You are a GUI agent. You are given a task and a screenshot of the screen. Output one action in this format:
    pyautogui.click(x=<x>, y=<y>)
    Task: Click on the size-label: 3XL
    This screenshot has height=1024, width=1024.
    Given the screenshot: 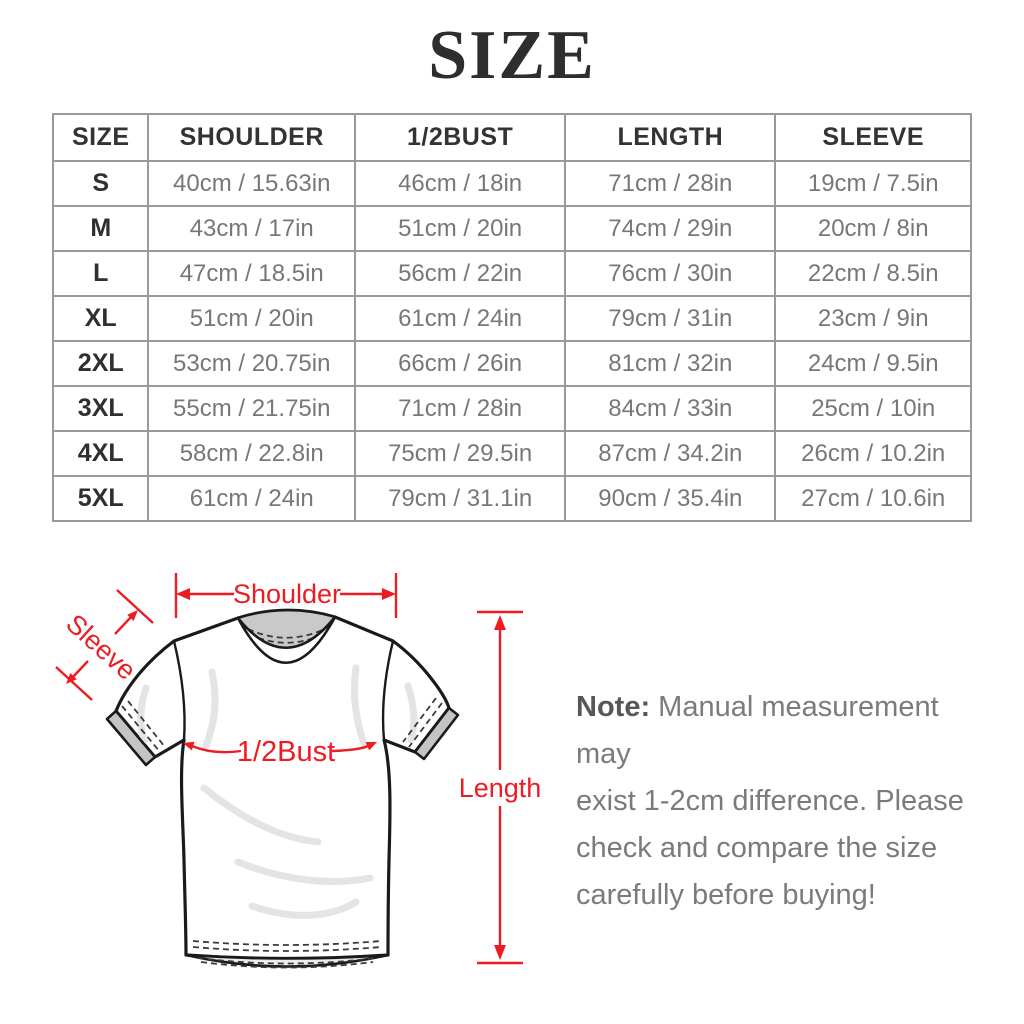 What is the action you would take?
    pyautogui.click(x=100, y=408)
    